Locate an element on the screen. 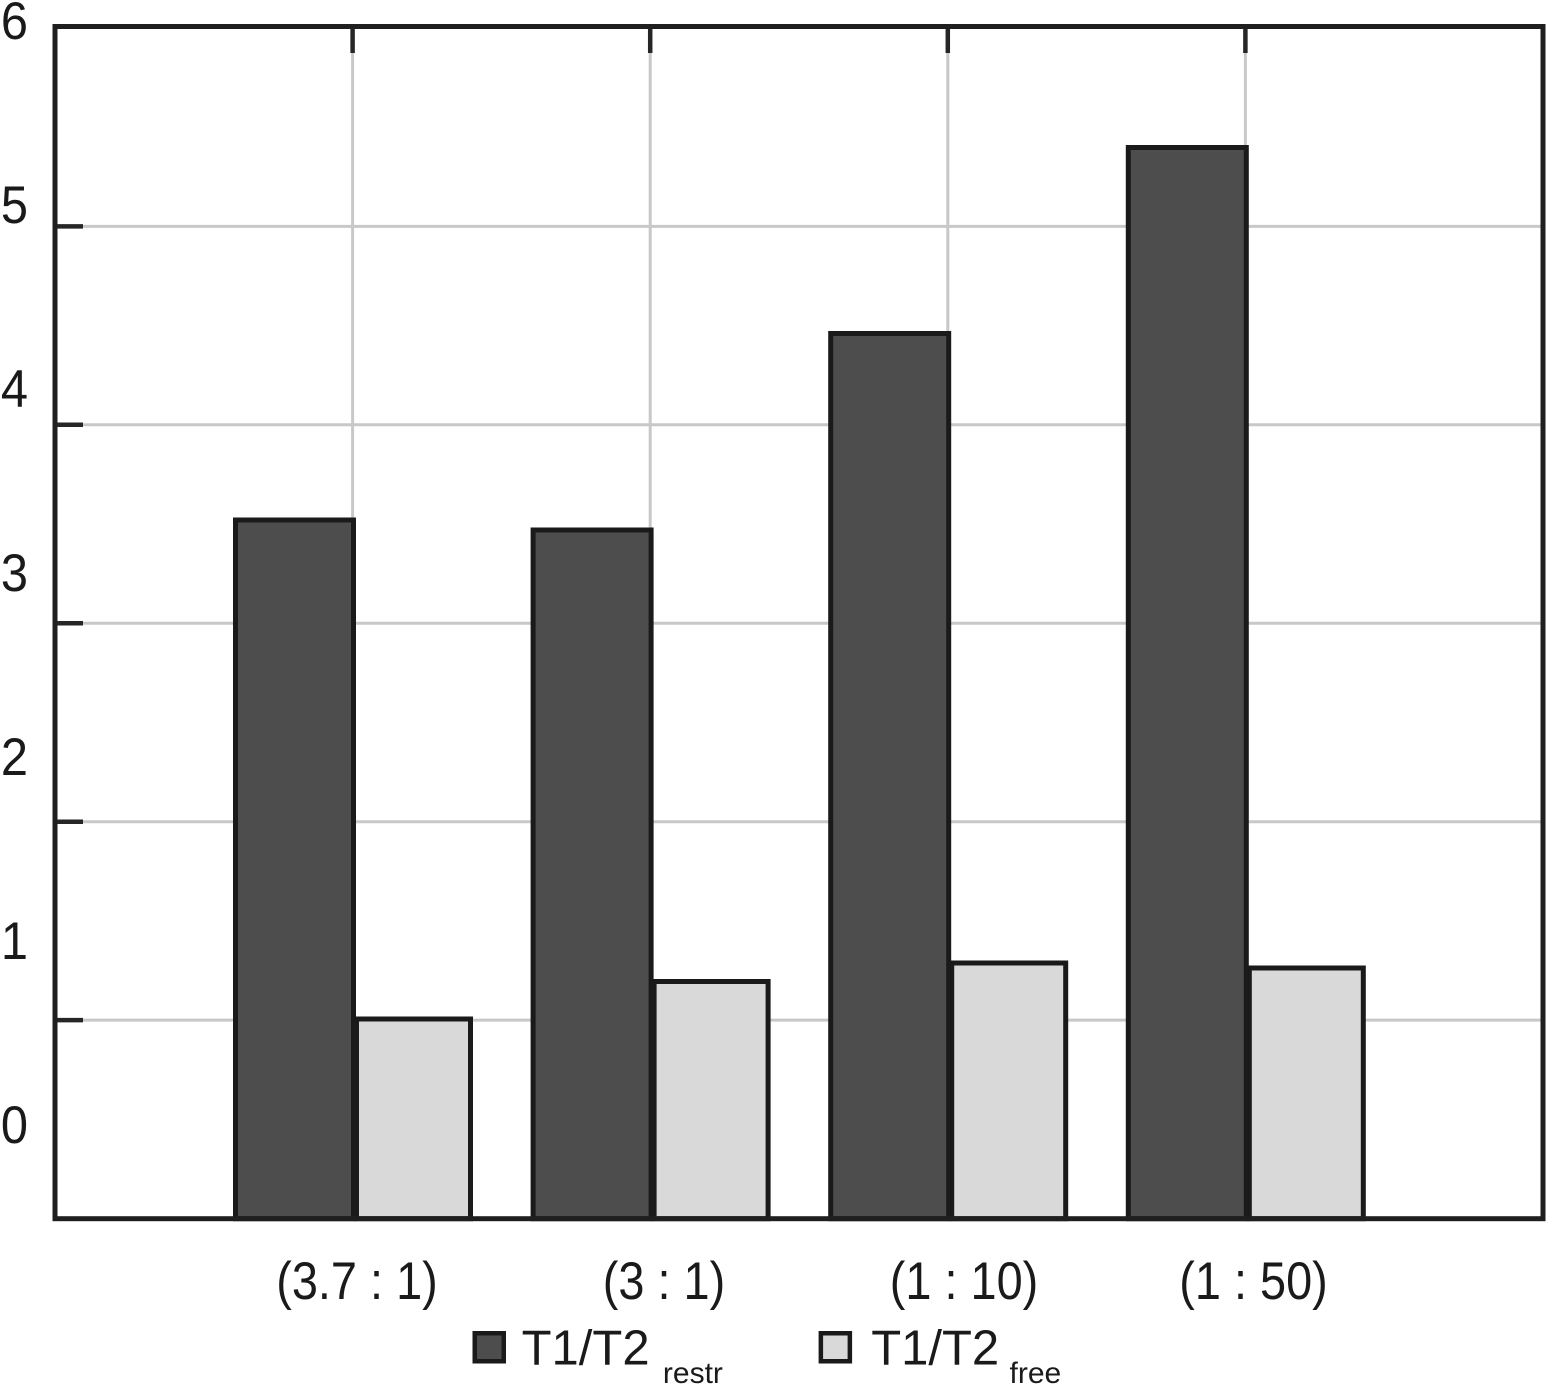  svg-text: (3.7 : 1) is located at coordinates (357, 1280).